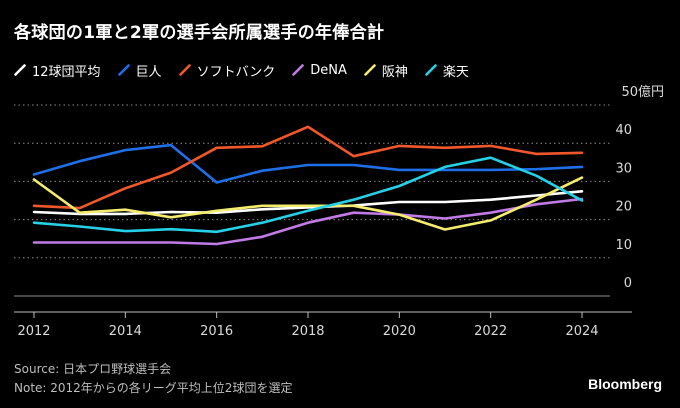  Describe the element at coordinates (642, 92) in the screenshot. I see `y-unit-label: 50億円` at that location.